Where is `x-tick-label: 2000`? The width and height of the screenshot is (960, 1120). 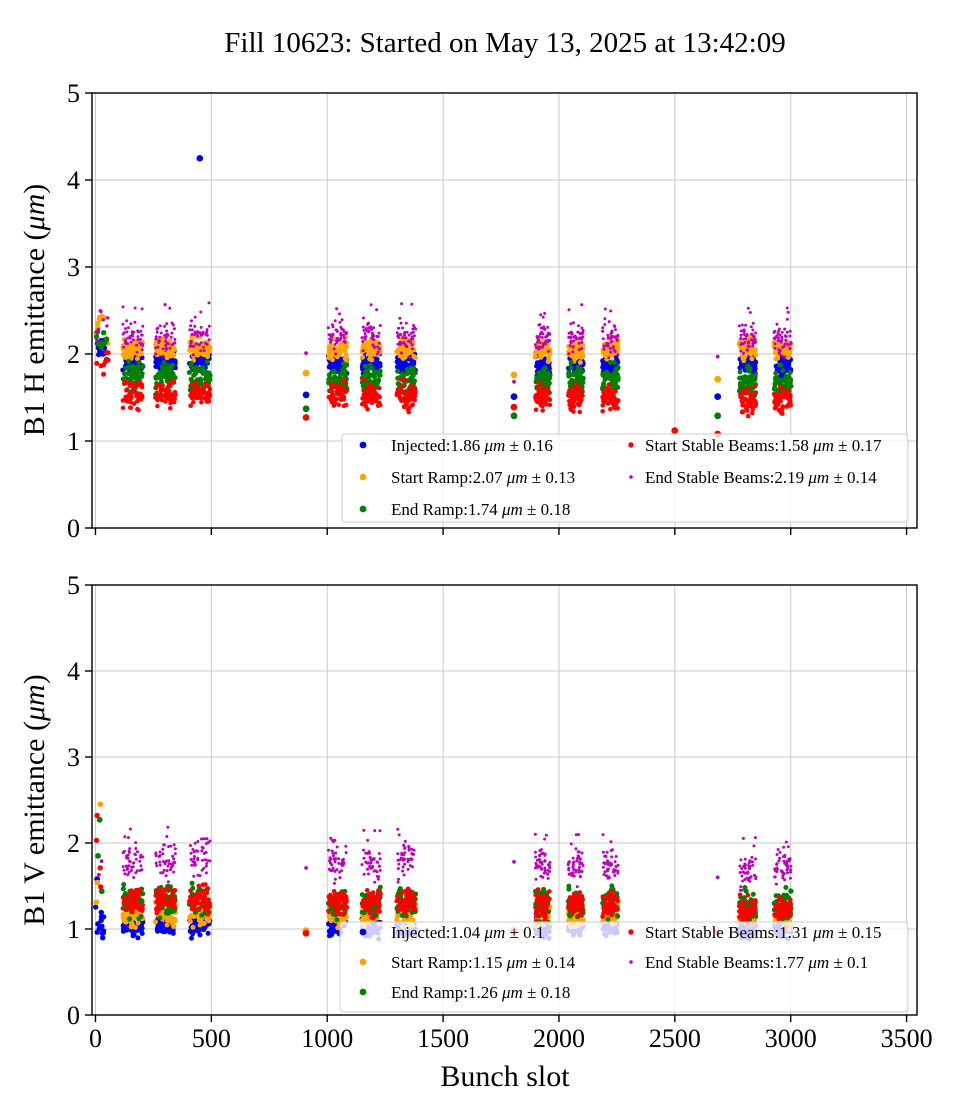
x-tick-label: 2000 is located at coordinates (559, 1038).